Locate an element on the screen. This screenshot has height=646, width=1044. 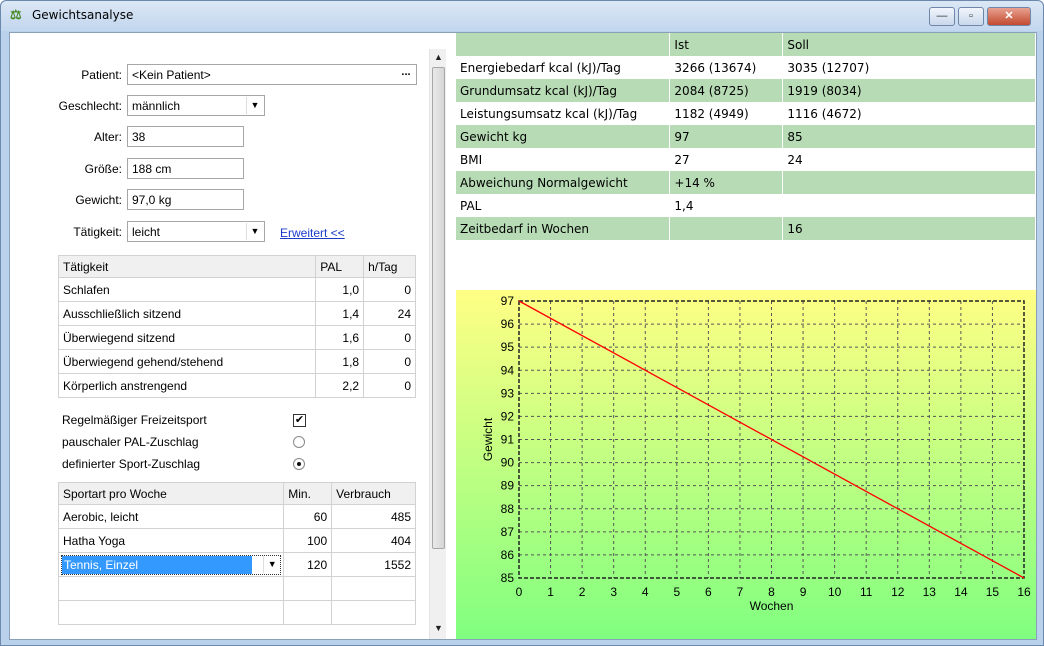
sport-select-cell: Tennis, Einzel ▼ is located at coordinates (171, 564).